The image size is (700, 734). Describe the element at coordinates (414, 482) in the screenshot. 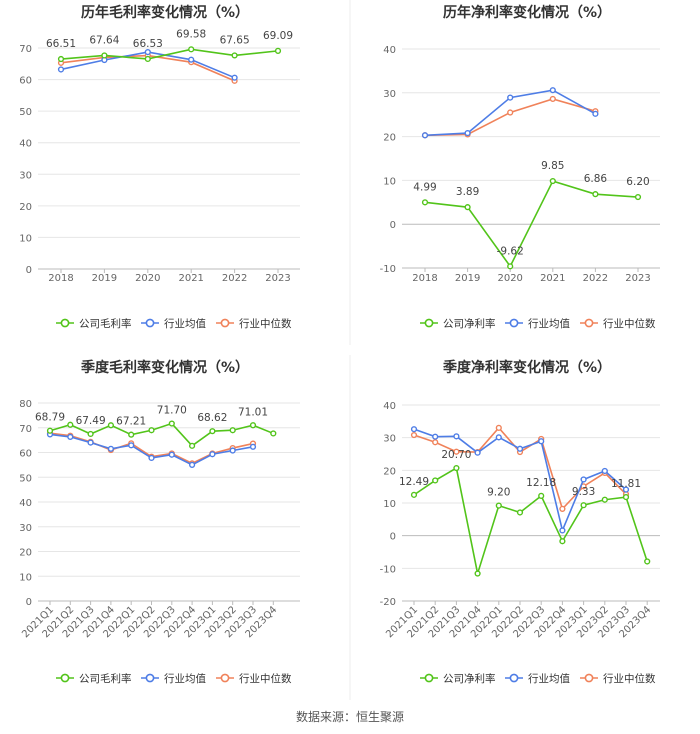

I see `data-label: 12.49` at that location.